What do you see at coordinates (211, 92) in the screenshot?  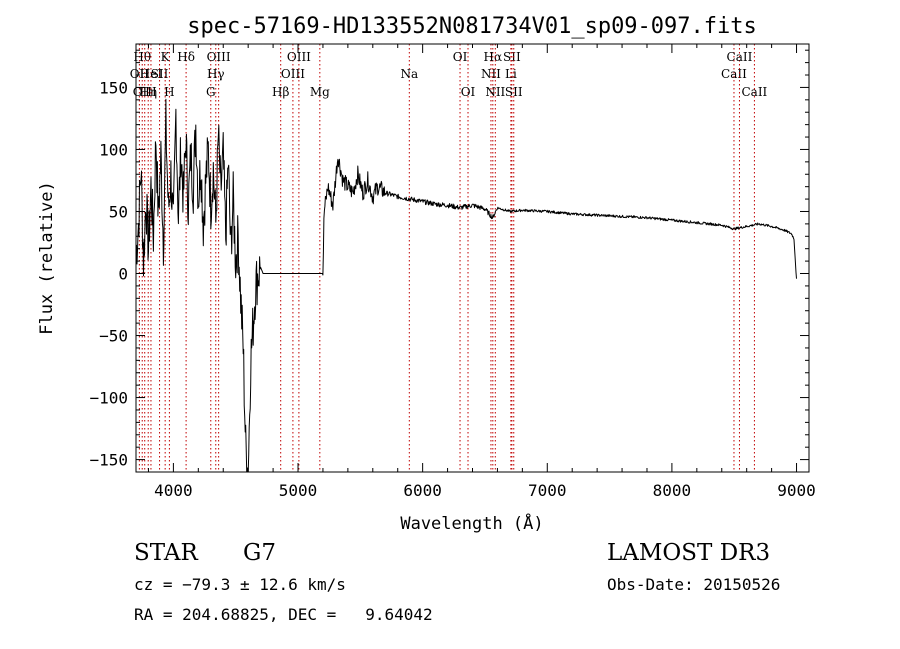 I see `spectral-line-label: G` at bounding box center [211, 92].